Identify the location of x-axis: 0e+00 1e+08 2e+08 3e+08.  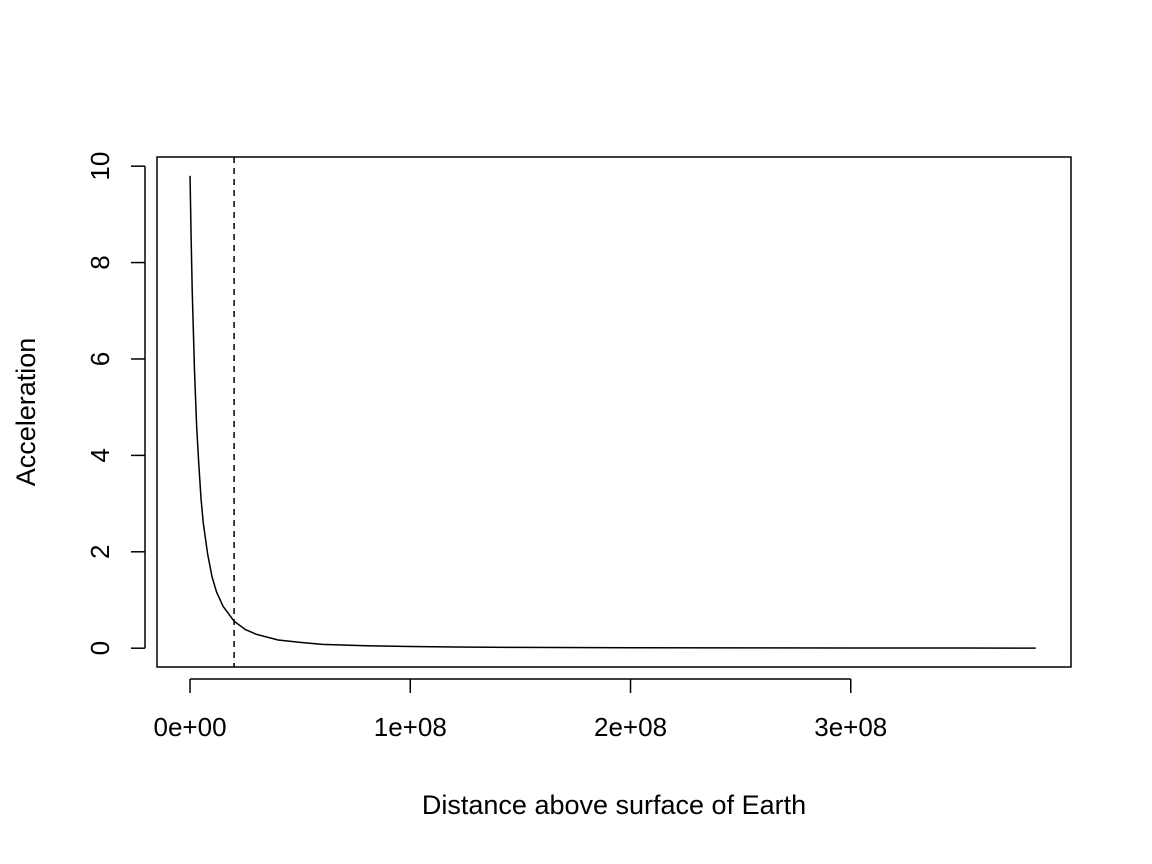
(520, 710).